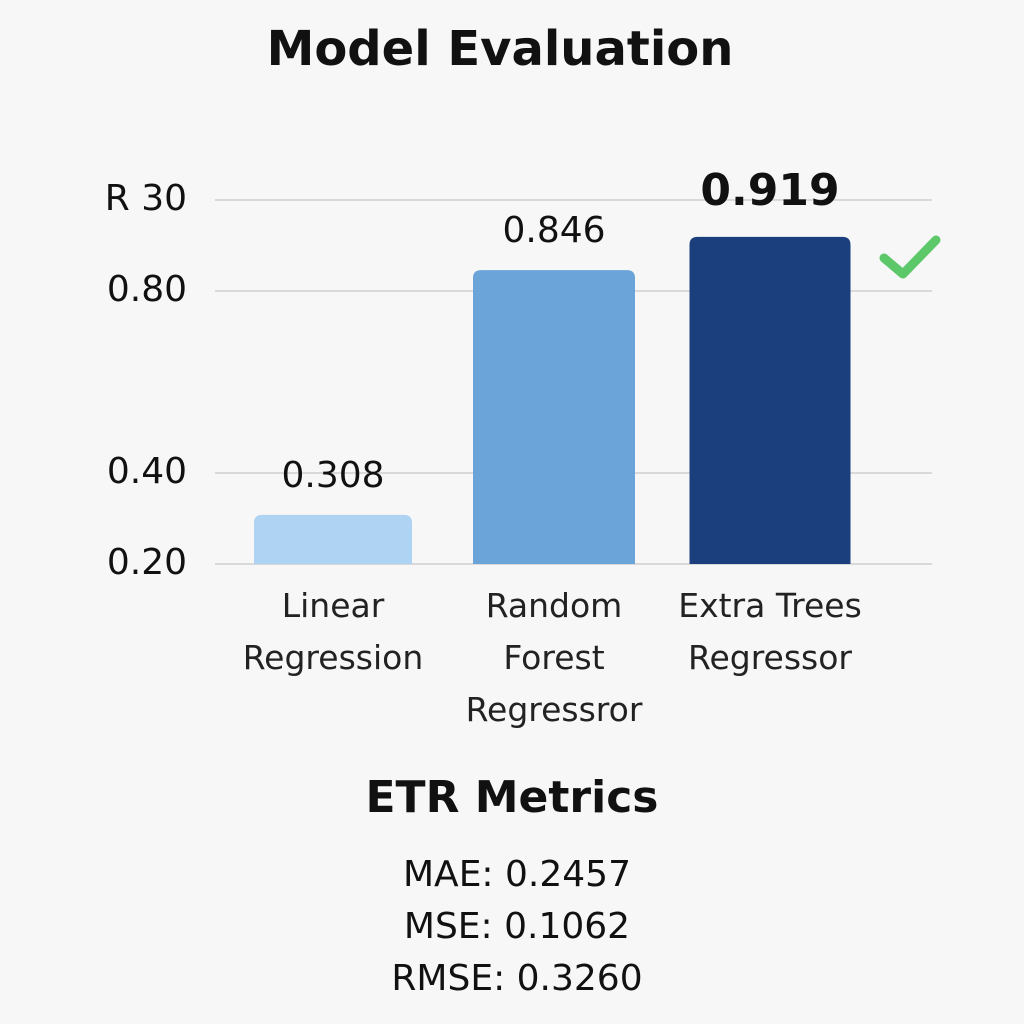  Describe the element at coordinates (512, 797) in the screenshot. I see `metrics-title: ETR Metrics` at that location.